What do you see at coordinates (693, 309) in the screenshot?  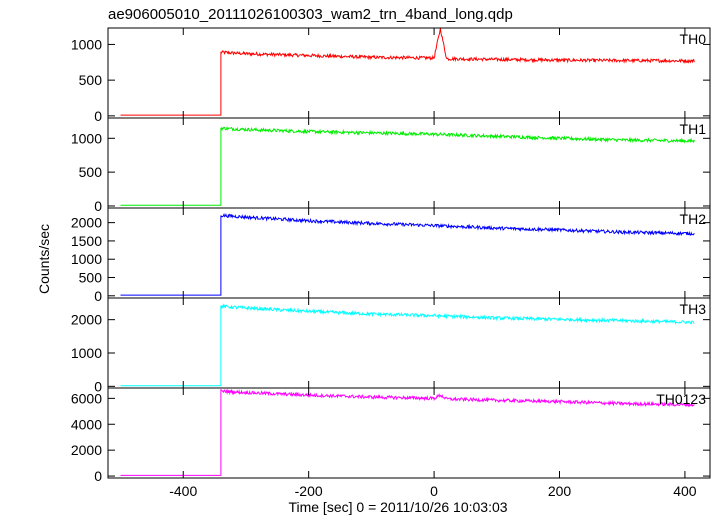 I see `series-label-th3: TH3` at bounding box center [693, 309].